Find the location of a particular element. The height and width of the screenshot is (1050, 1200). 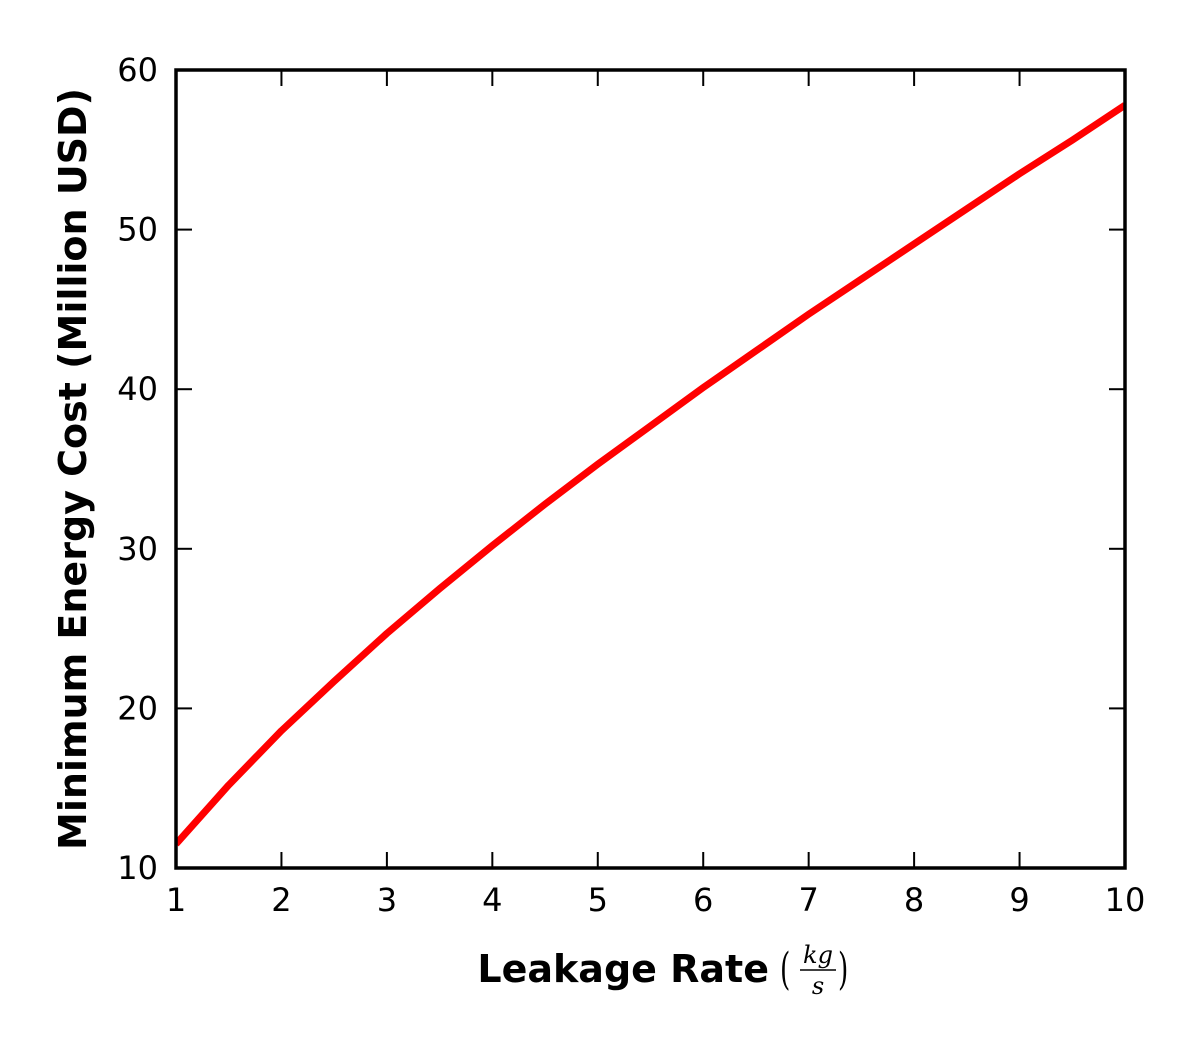

x-tick-label: 5 is located at coordinates (598, 900).